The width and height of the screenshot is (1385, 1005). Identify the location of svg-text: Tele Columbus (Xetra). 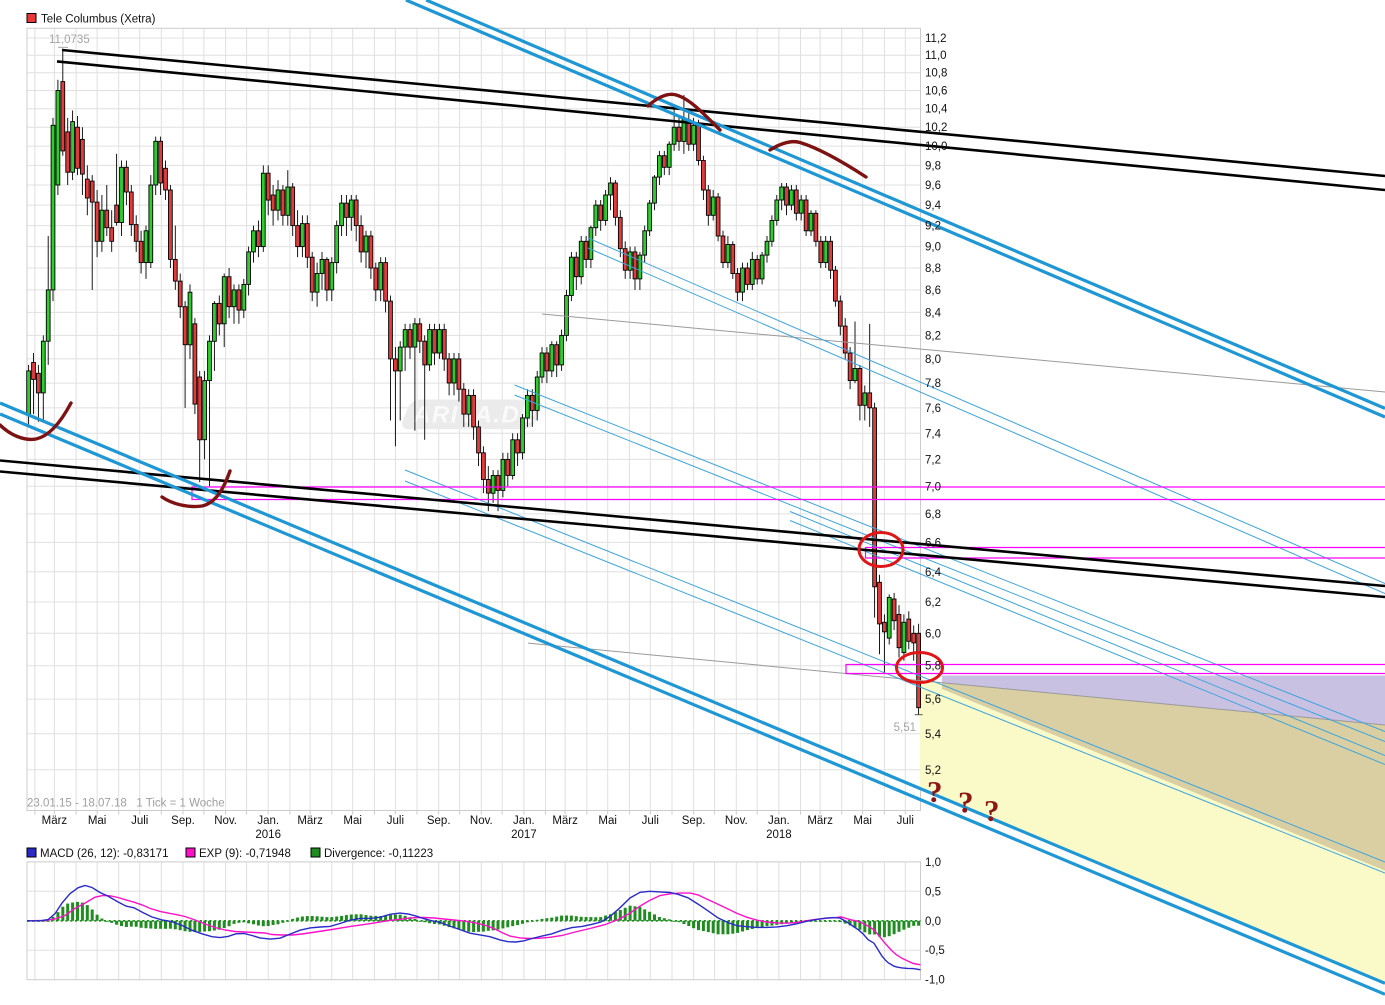
(98, 20).